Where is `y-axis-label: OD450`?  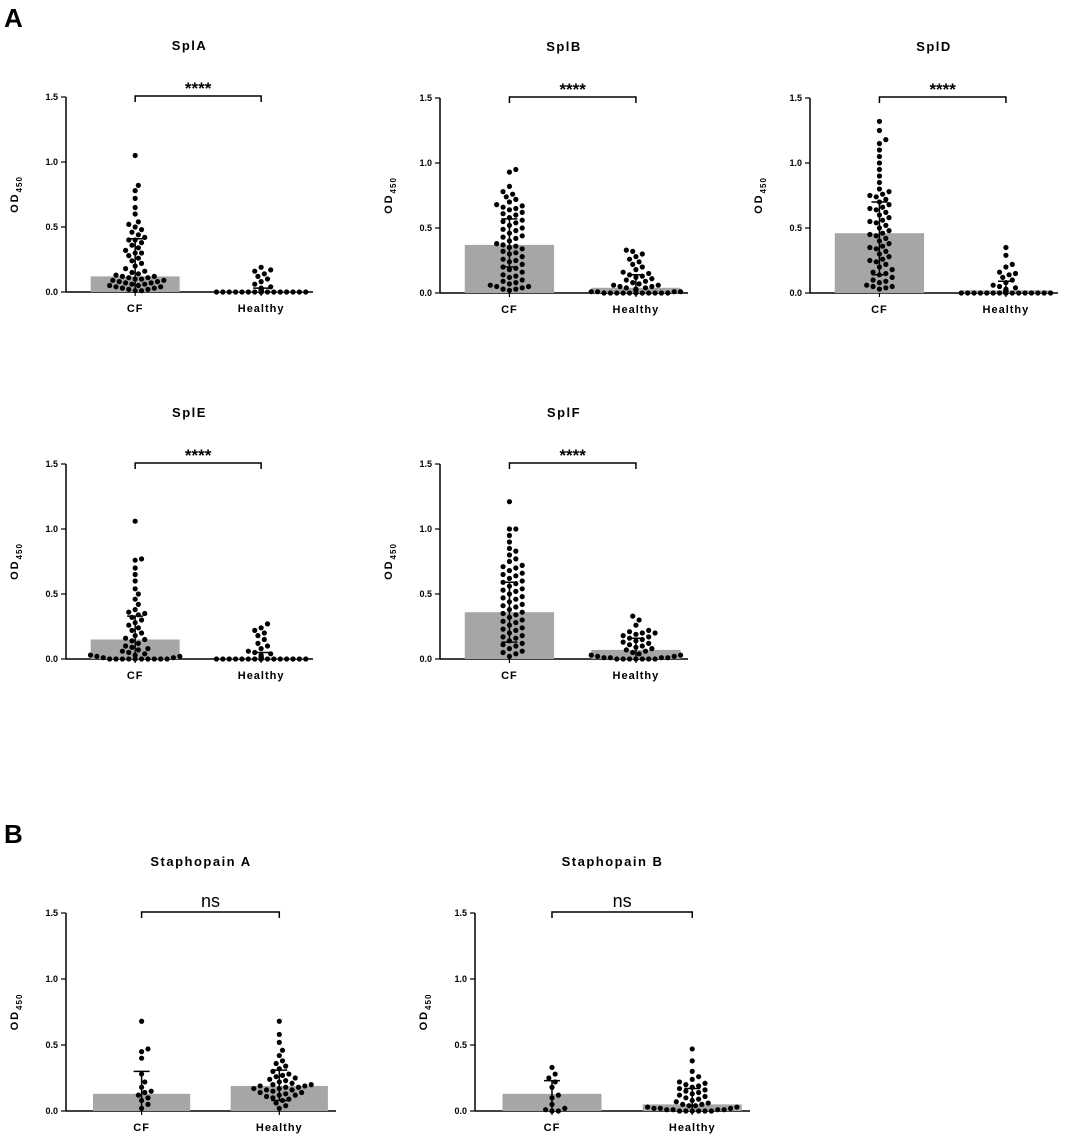 y-axis-label: OD450 is located at coordinates (760, 195).